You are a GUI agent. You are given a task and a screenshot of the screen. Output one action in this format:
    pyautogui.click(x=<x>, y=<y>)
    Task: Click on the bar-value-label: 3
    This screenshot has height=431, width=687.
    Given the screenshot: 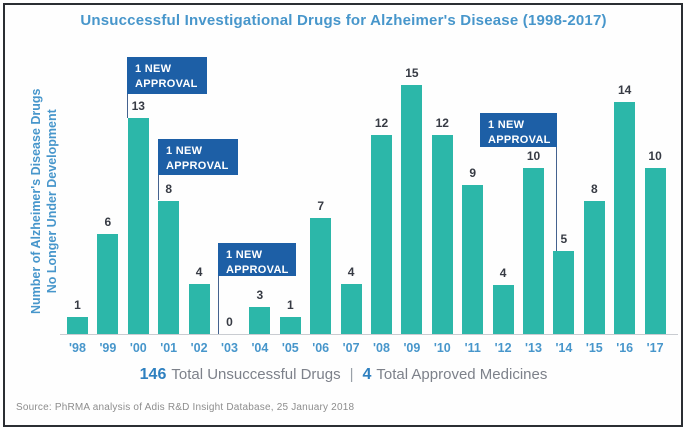 What is the action you would take?
    pyautogui.click(x=260, y=295)
    